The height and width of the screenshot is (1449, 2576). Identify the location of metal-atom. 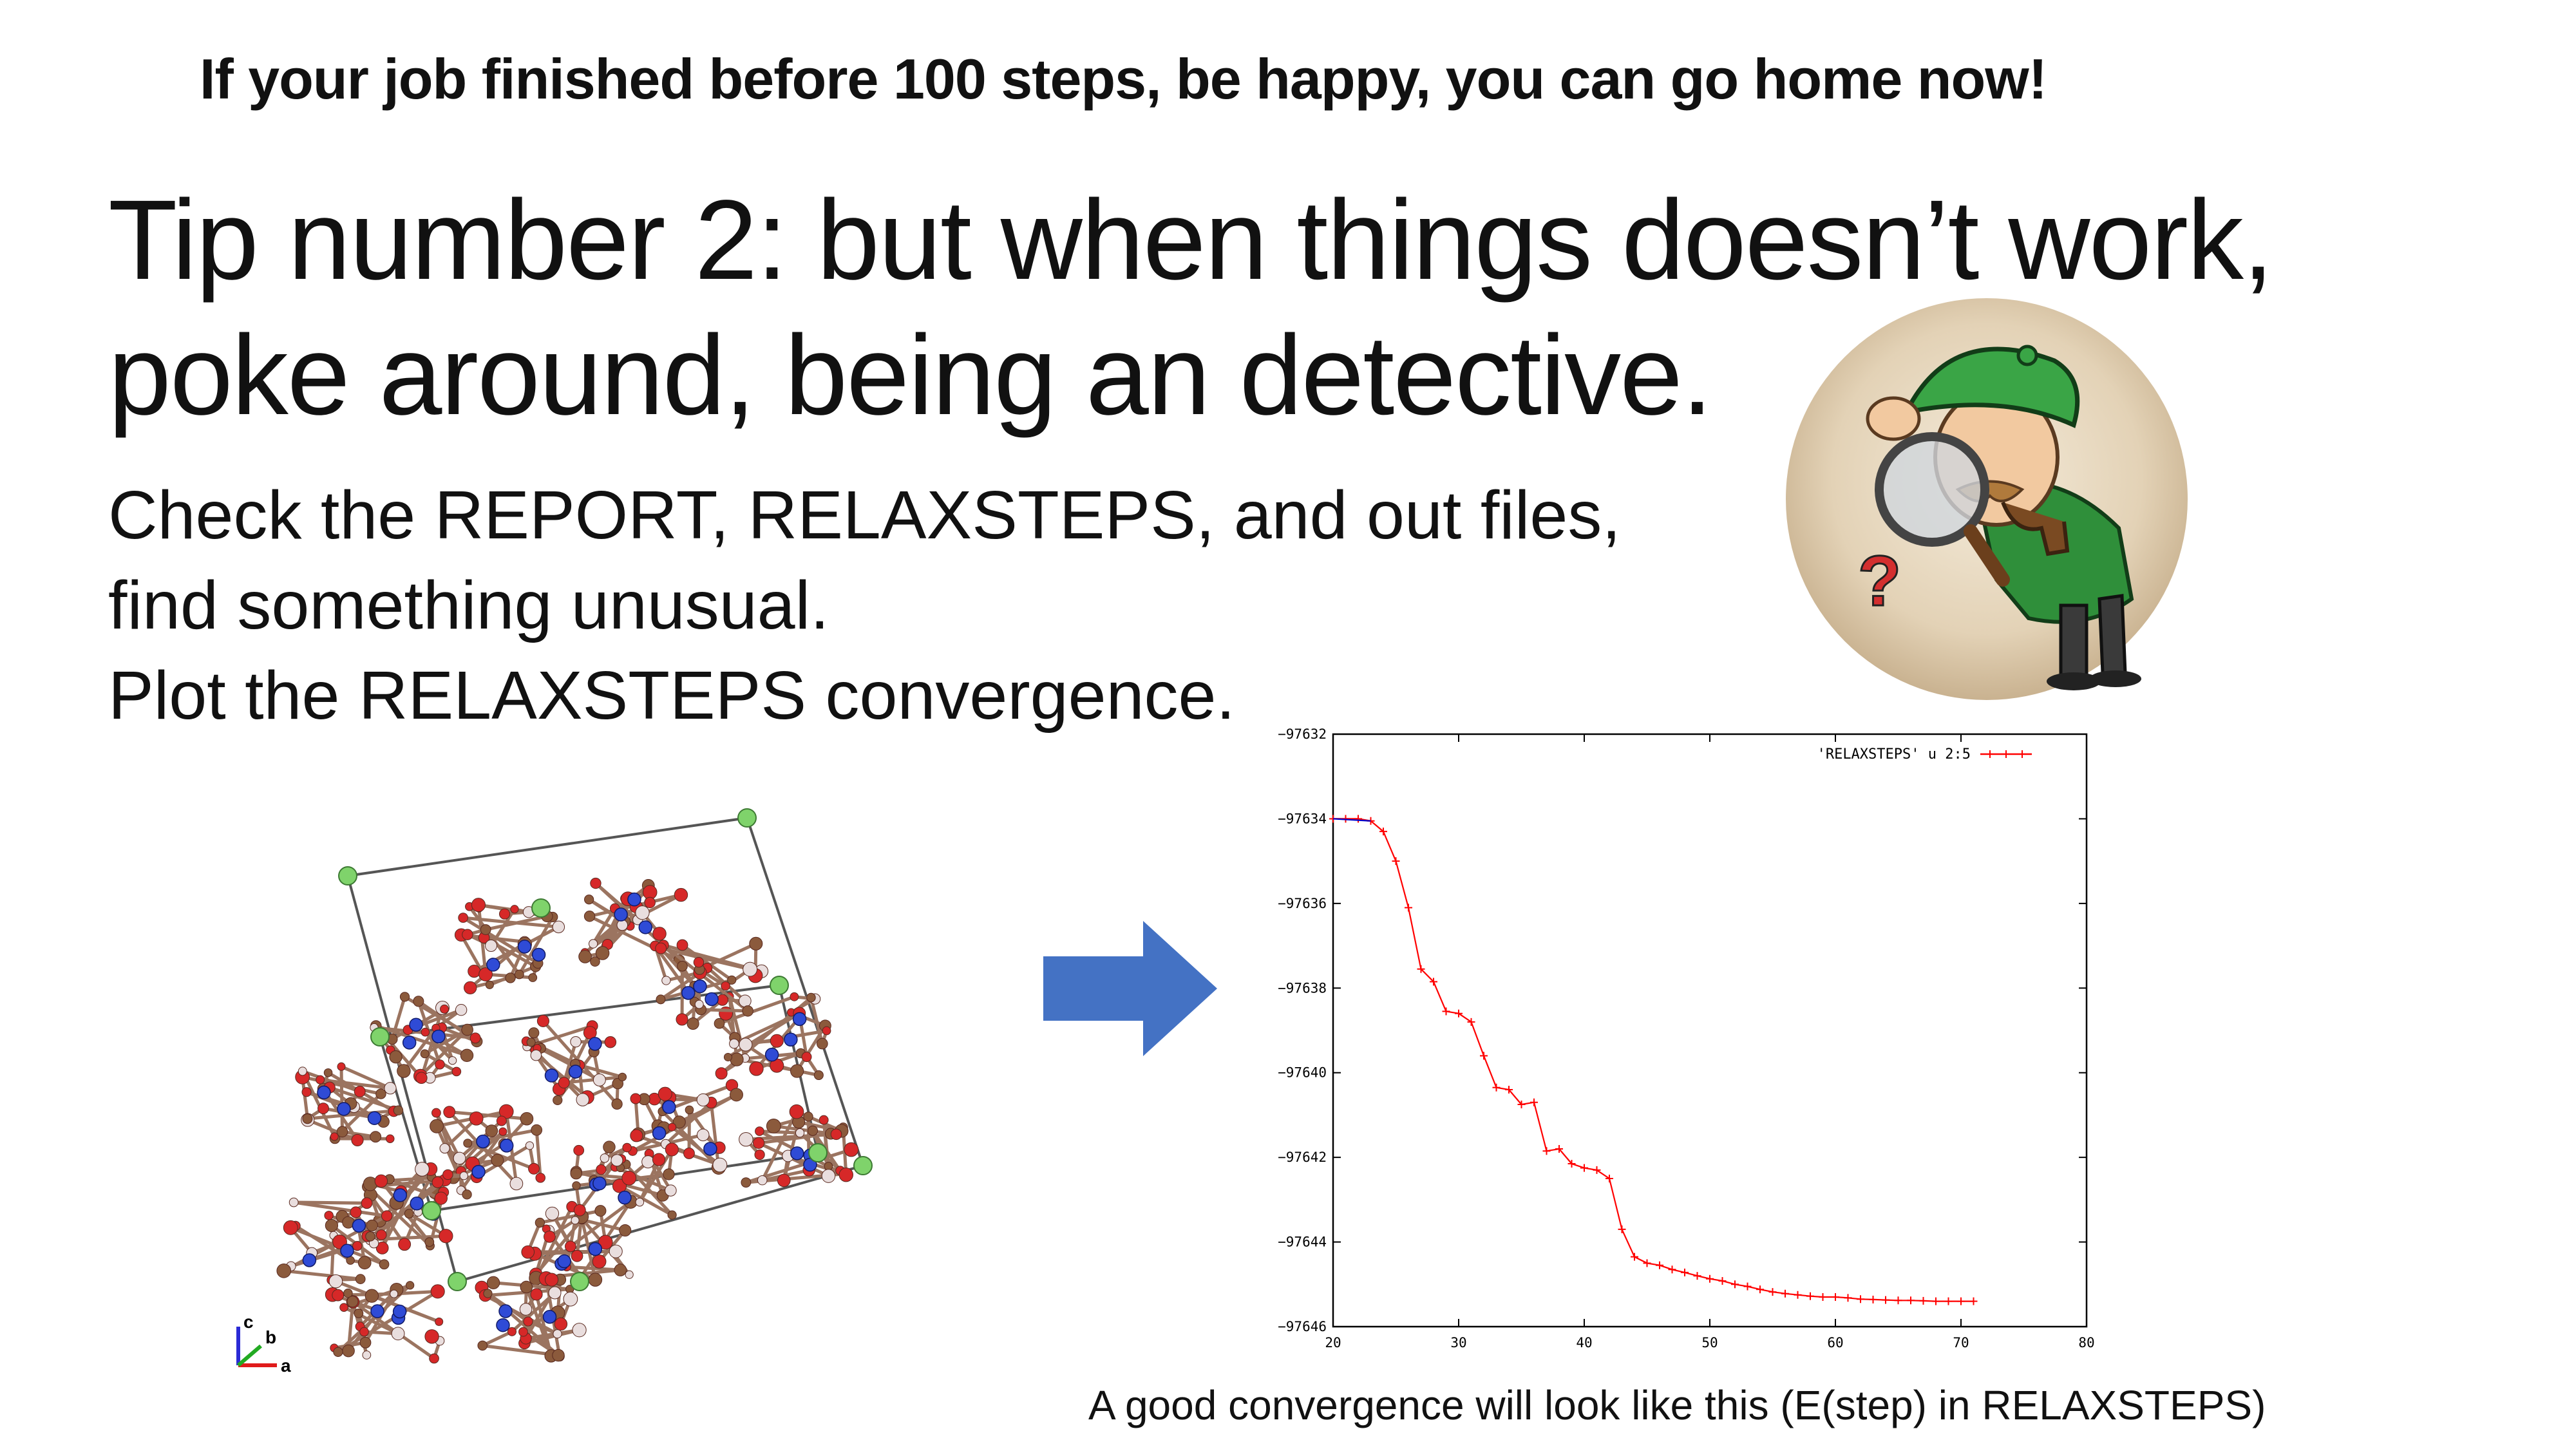
(458, 1282).